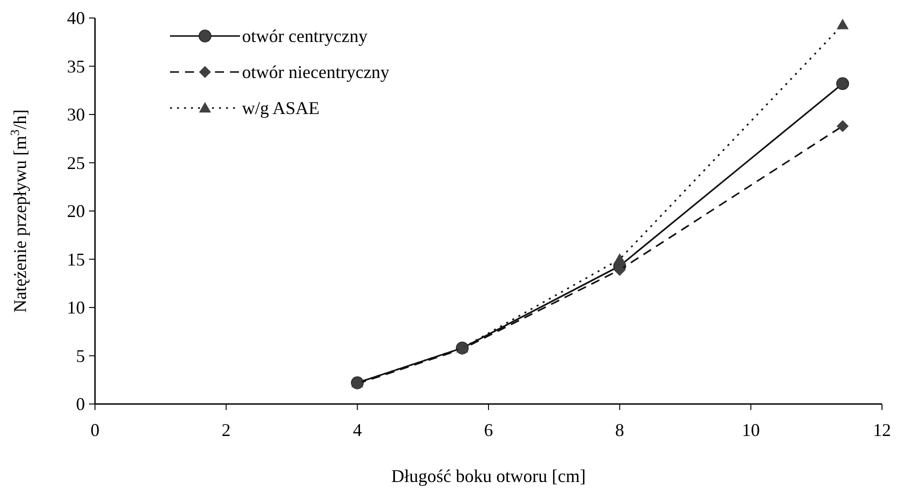  I want to click on x-axis-title: Długość boku otworu [cm], so click(488, 476).